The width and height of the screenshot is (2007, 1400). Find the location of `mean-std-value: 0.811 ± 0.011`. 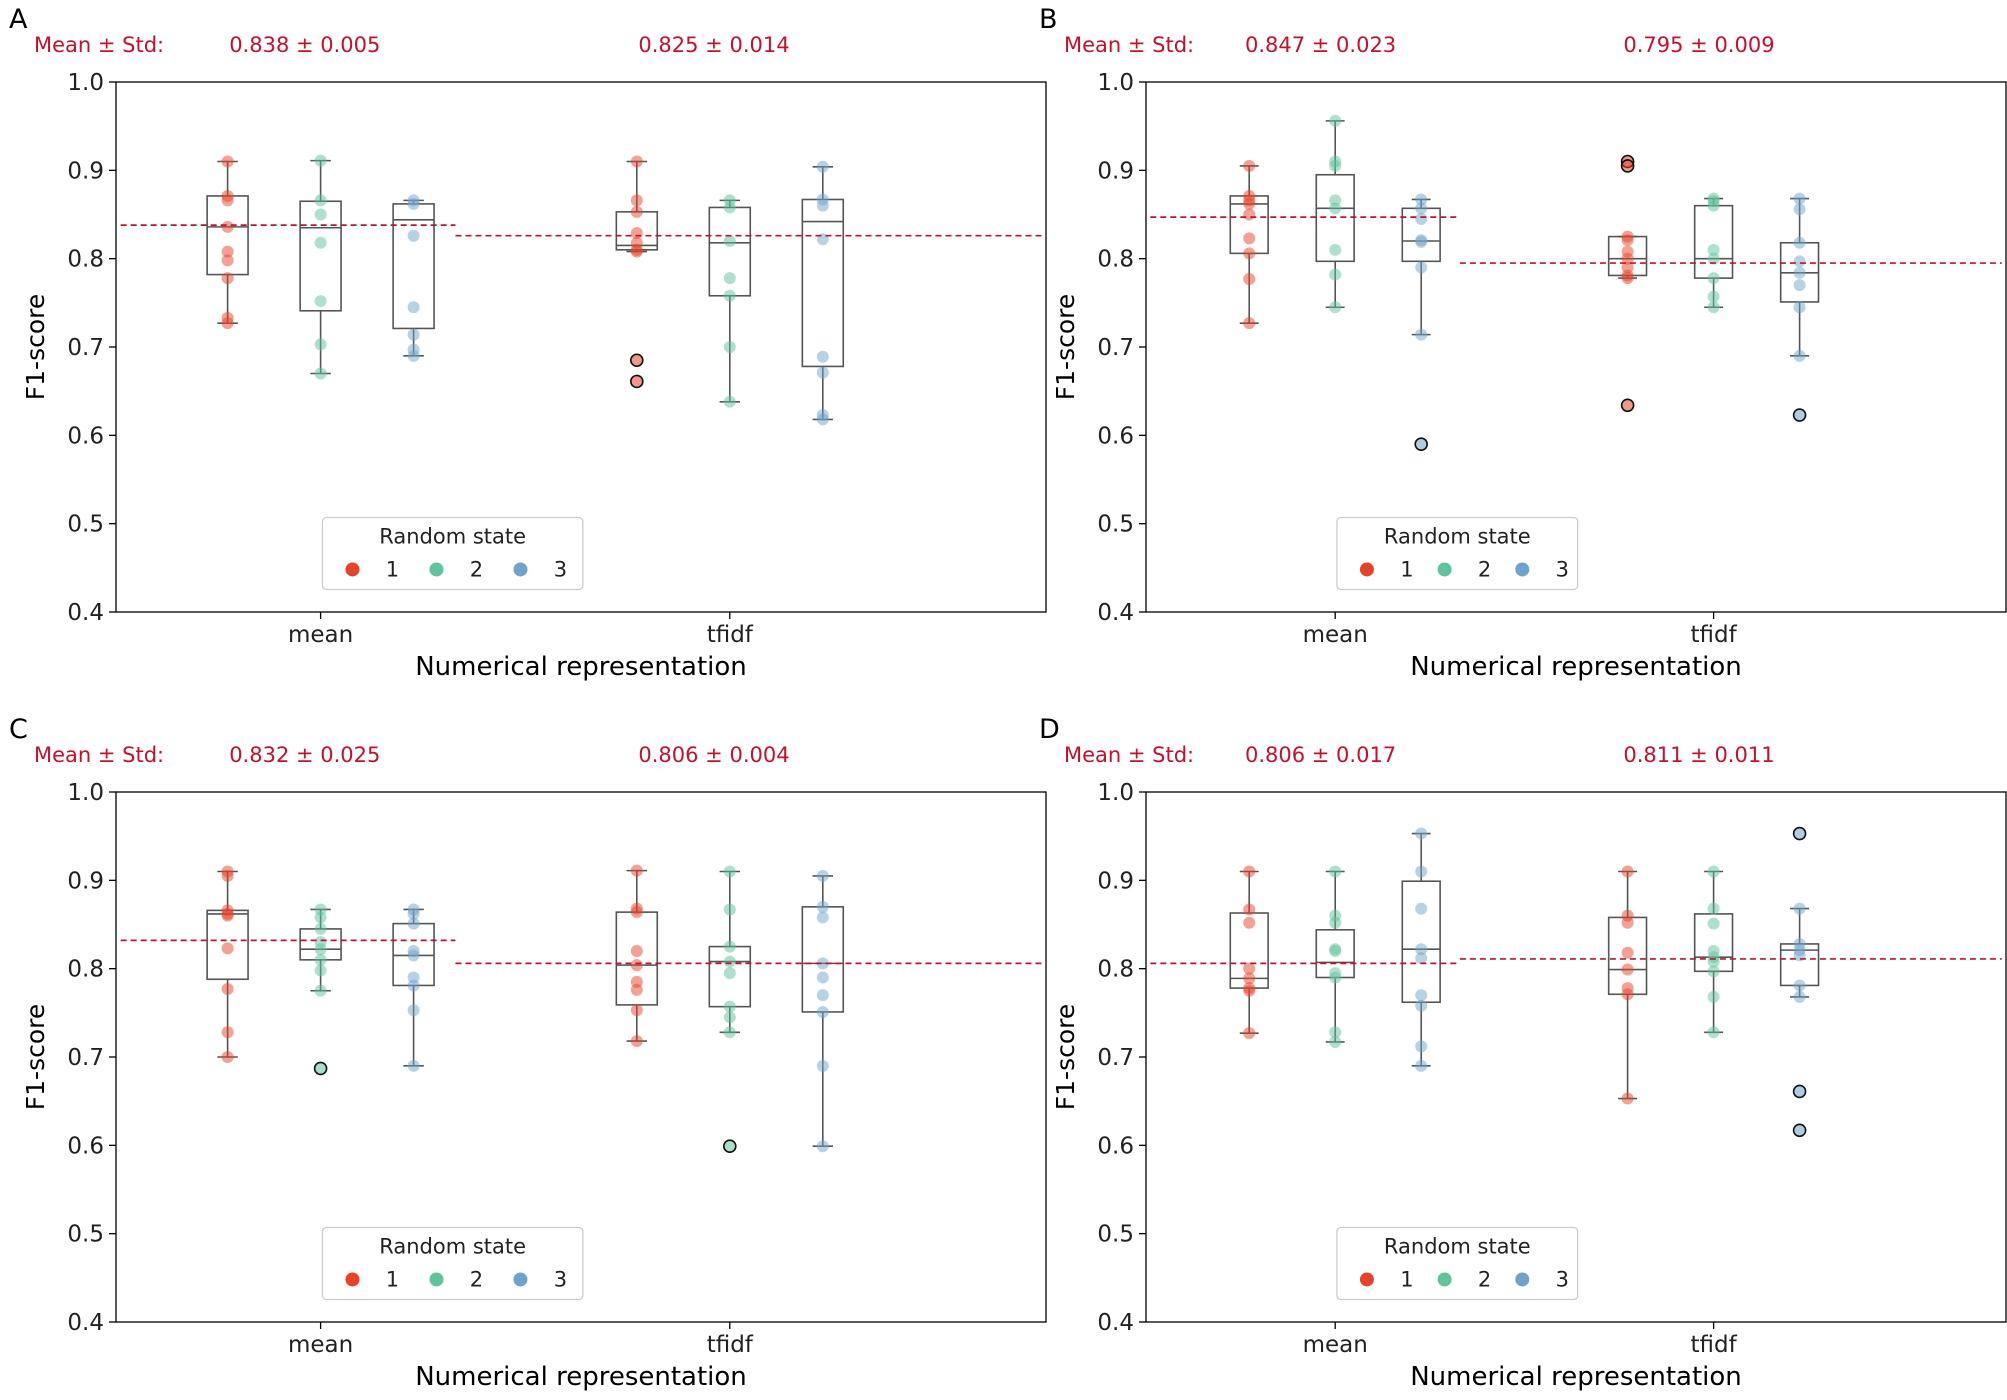

mean-std-value: 0.811 ± 0.011 is located at coordinates (1698, 755).